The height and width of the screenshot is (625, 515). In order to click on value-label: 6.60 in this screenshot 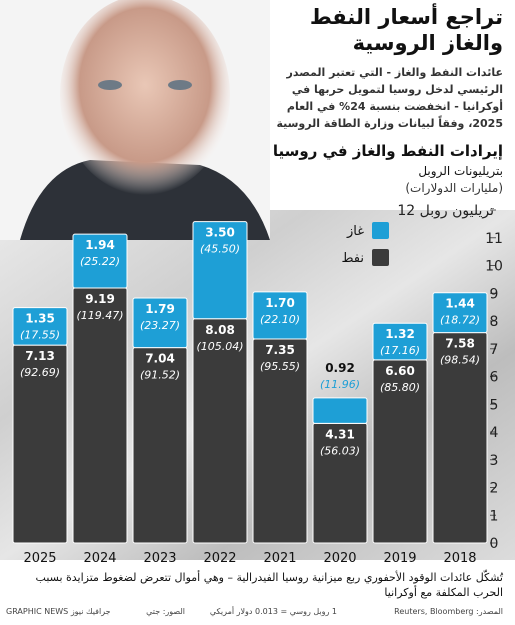, I will do `click(400, 371)`.